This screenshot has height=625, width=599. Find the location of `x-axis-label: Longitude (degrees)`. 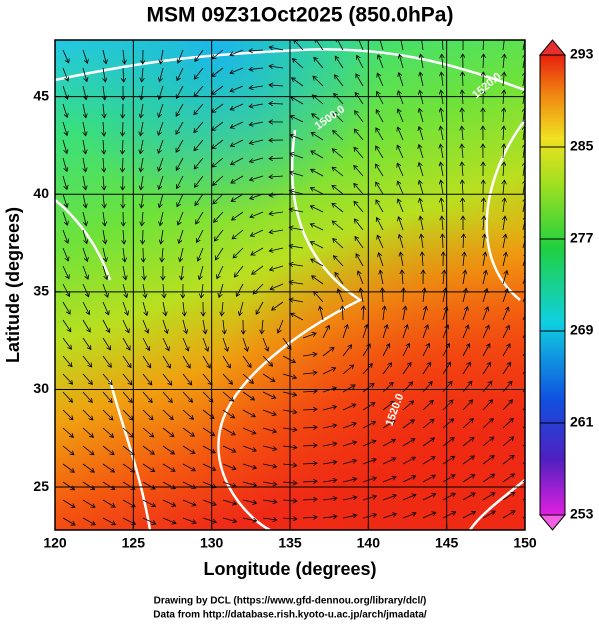

x-axis-label: Longitude (degrees) is located at coordinates (289, 569).